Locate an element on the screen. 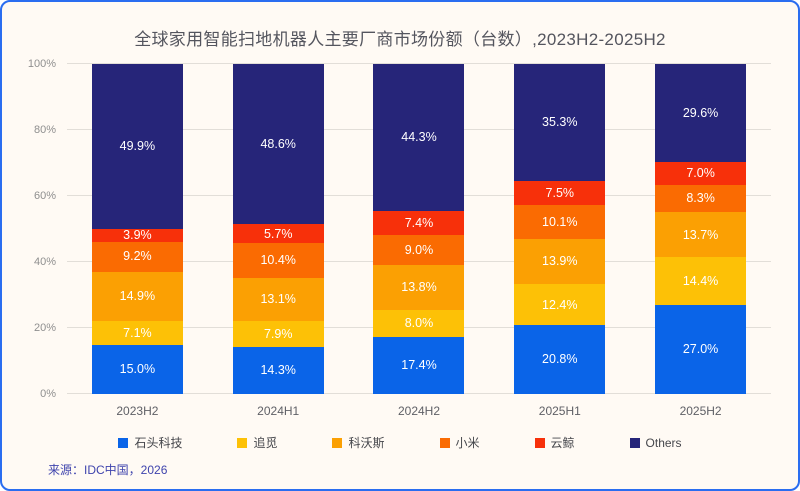 The width and height of the screenshot is (800, 491). segment-云鲸-2025H1: 7.5% is located at coordinates (560, 193).